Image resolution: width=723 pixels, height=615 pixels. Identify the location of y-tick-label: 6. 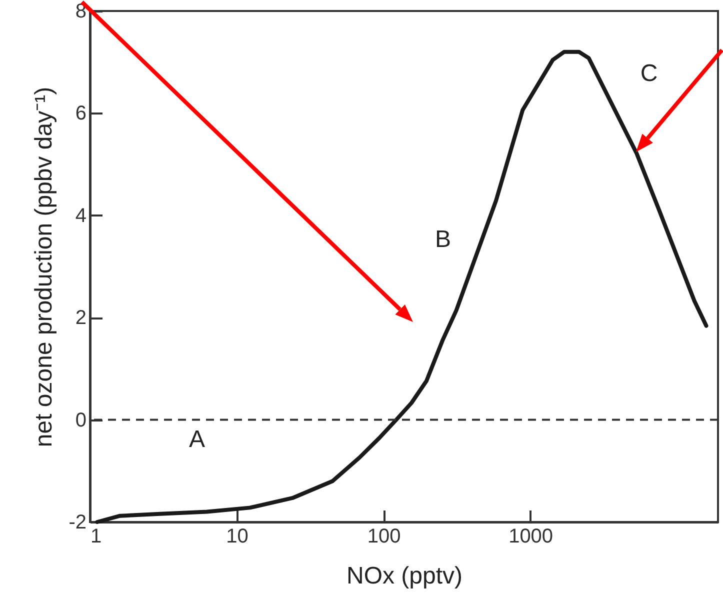
(80, 113).